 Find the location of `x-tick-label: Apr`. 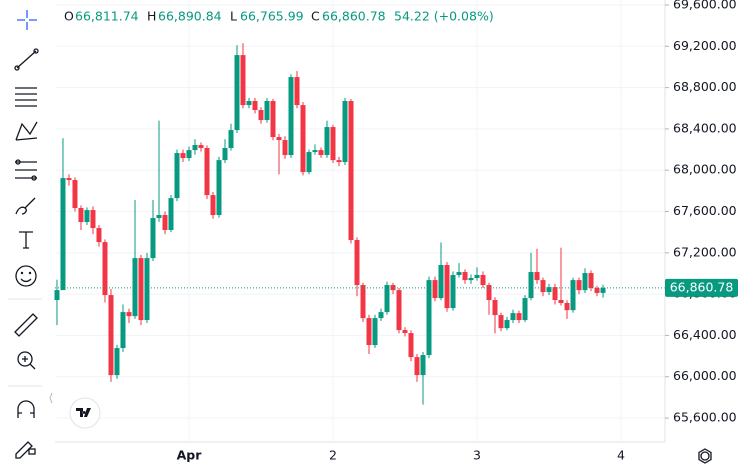

x-tick-label: Apr is located at coordinates (190, 455).